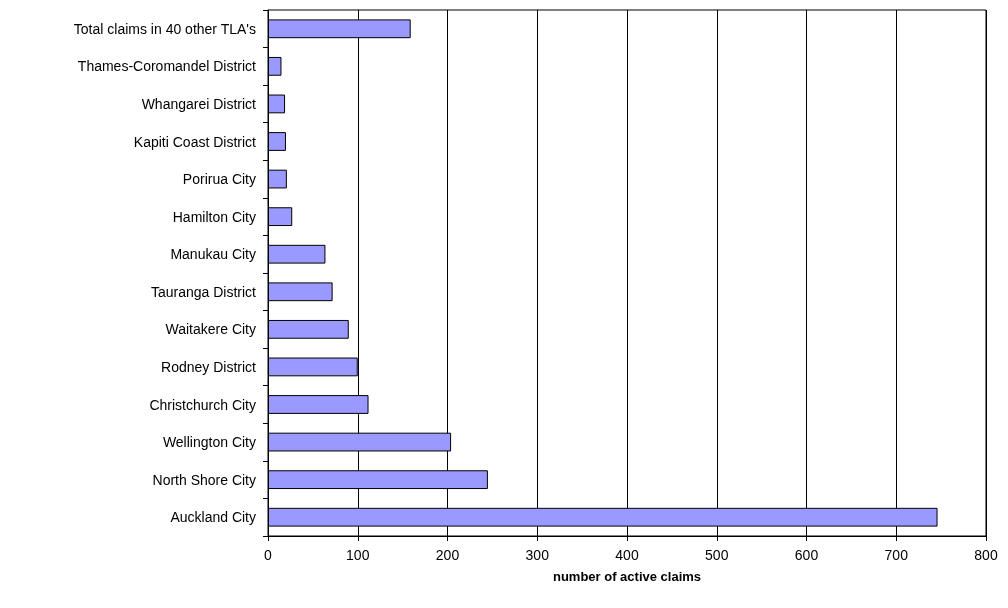 This screenshot has width=1008, height=608. What do you see at coordinates (195, 141) in the screenshot?
I see `y-tick-label: Kapiti Coast District` at bounding box center [195, 141].